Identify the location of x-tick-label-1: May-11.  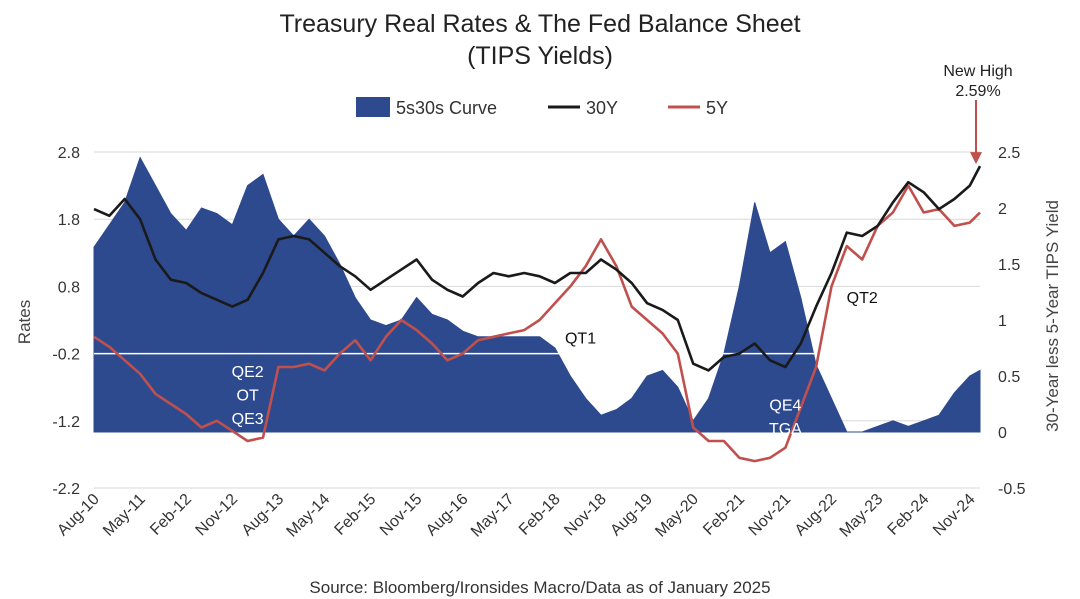
(124, 515).